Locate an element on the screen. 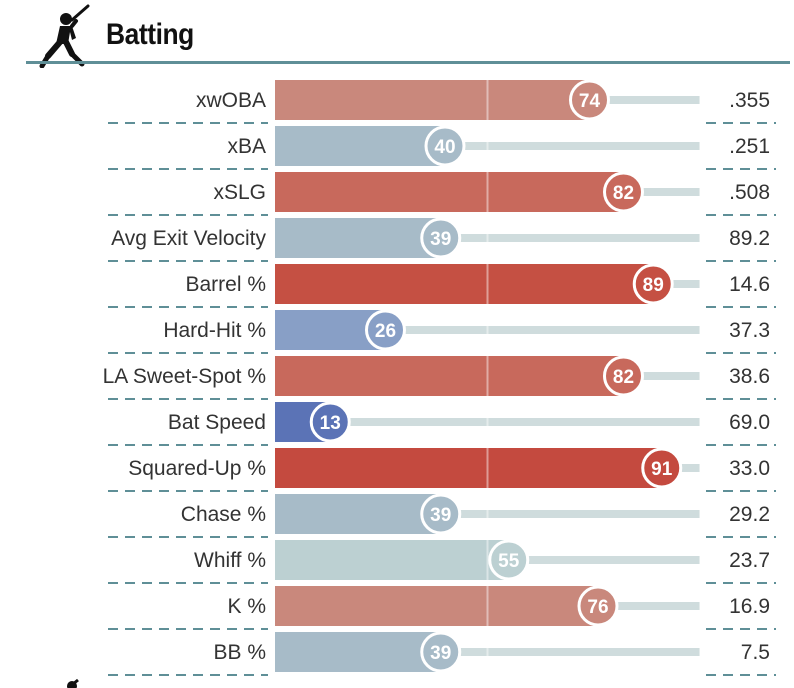  metric-label: BB % is located at coordinates (239, 652).